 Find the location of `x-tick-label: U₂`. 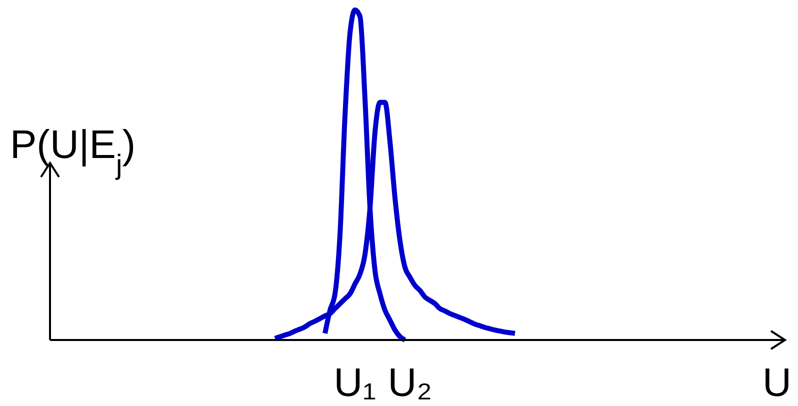

x-tick-label: U₂ is located at coordinates (410, 383).